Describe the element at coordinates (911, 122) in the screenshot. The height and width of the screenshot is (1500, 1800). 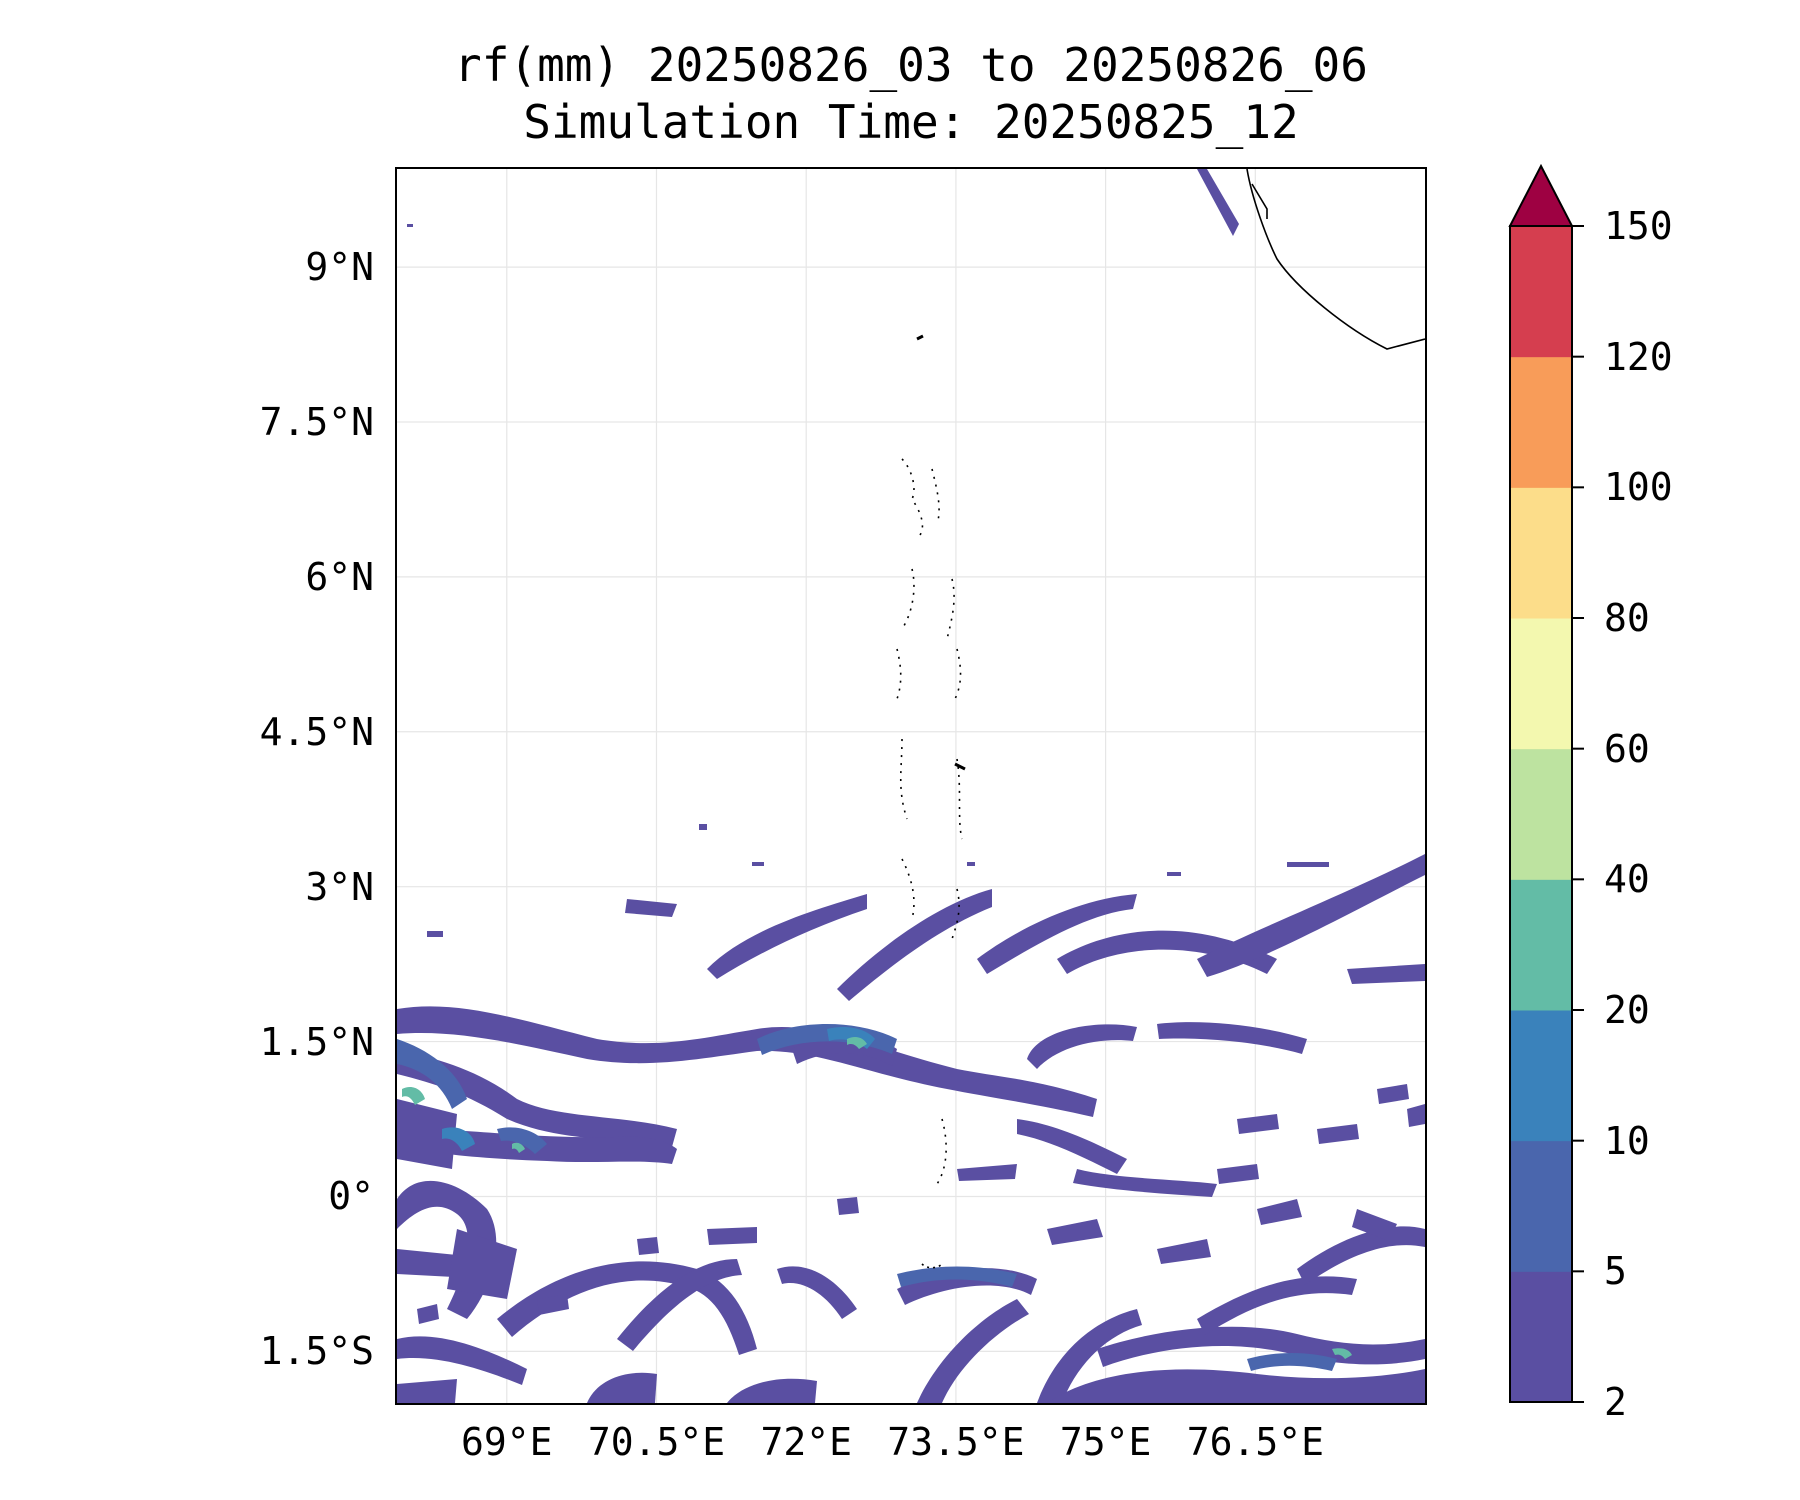
I see `chart-subtitle: Simulation Time: 20250825_12` at that location.